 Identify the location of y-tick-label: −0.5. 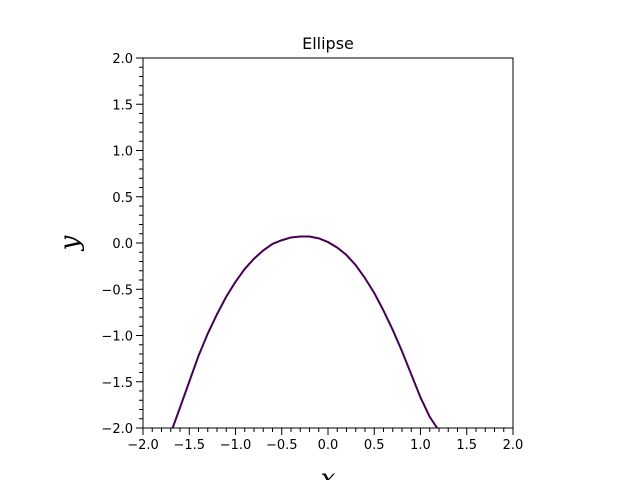
(117, 290).